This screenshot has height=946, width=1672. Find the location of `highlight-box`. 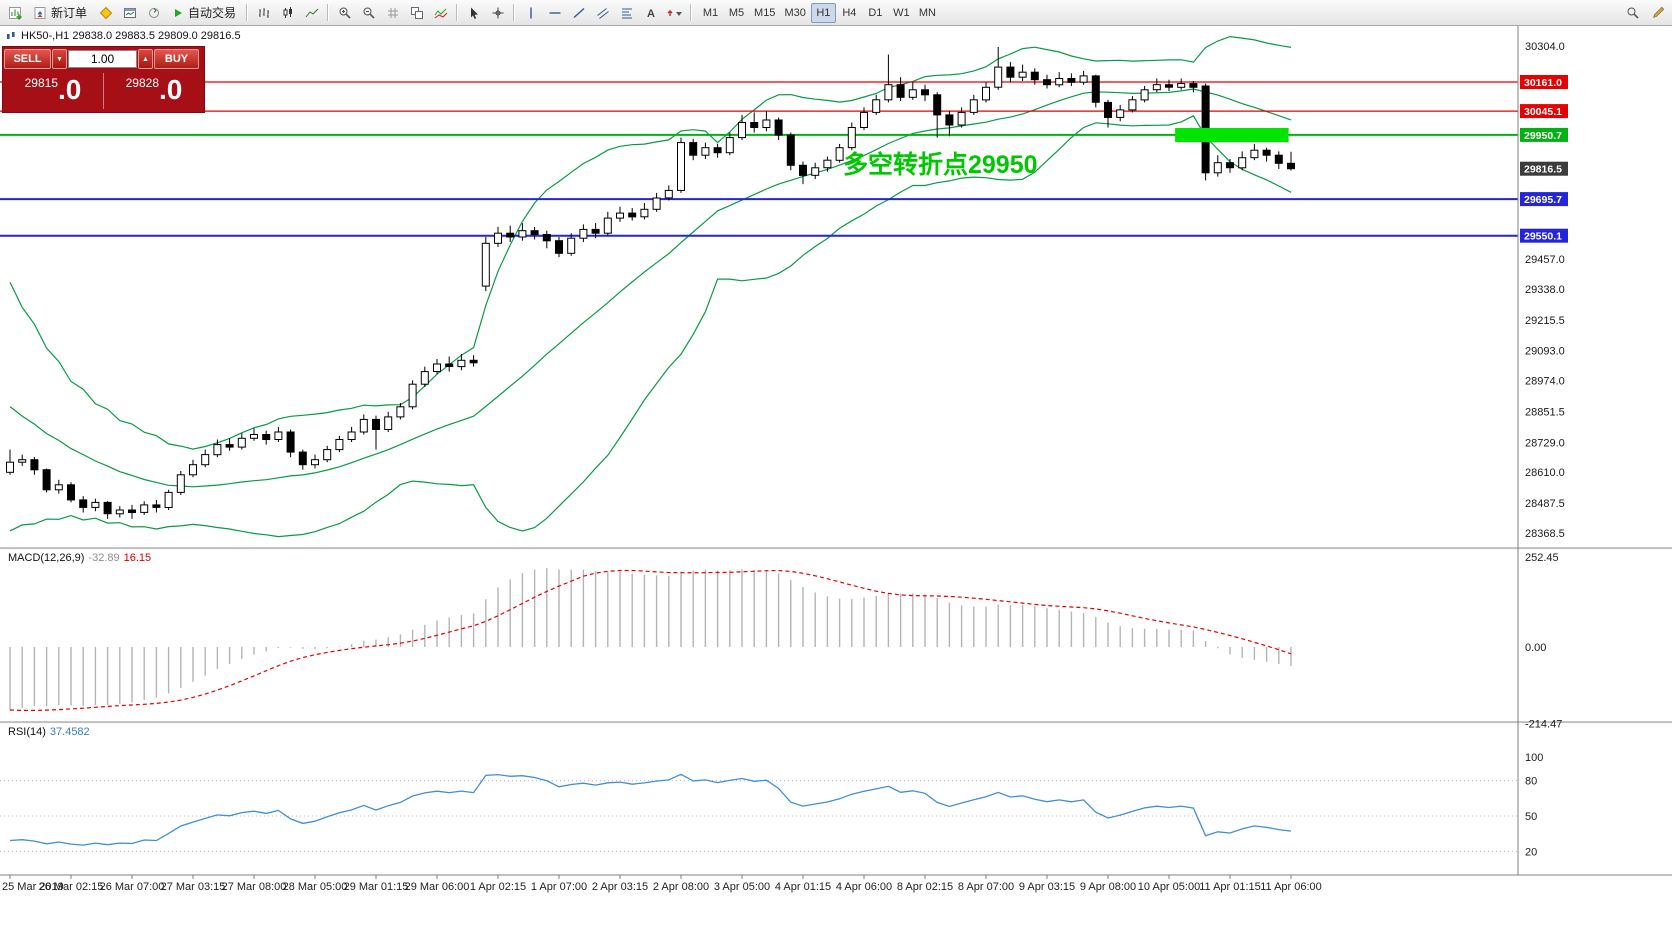

highlight-box is located at coordinates (1232, 135).